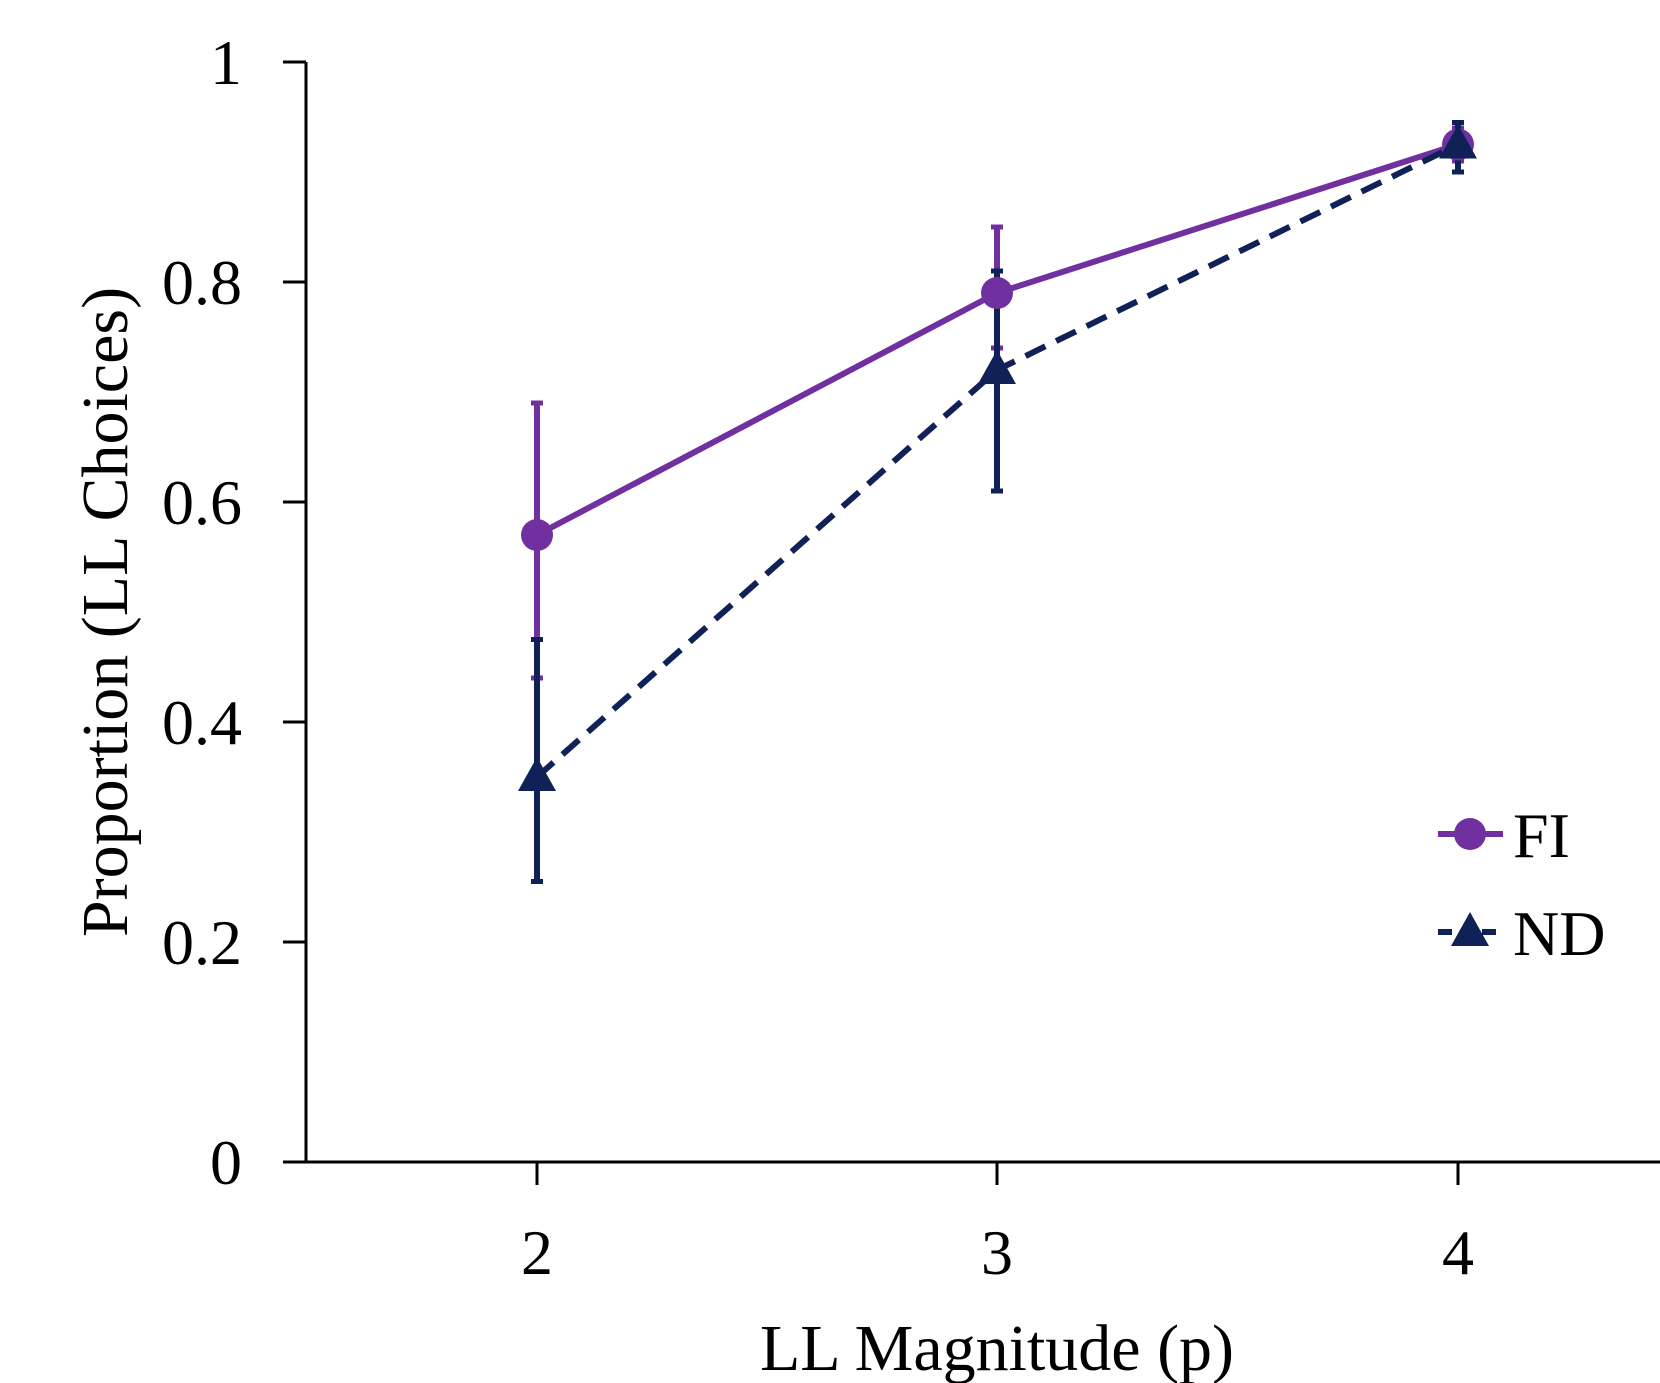 The width and height of the screenshot is (1660, 1383). What do you see at coordinates (226, 62) in the screenshot?
I see `y-tick-label: 1` at bounding box center [226, 62].